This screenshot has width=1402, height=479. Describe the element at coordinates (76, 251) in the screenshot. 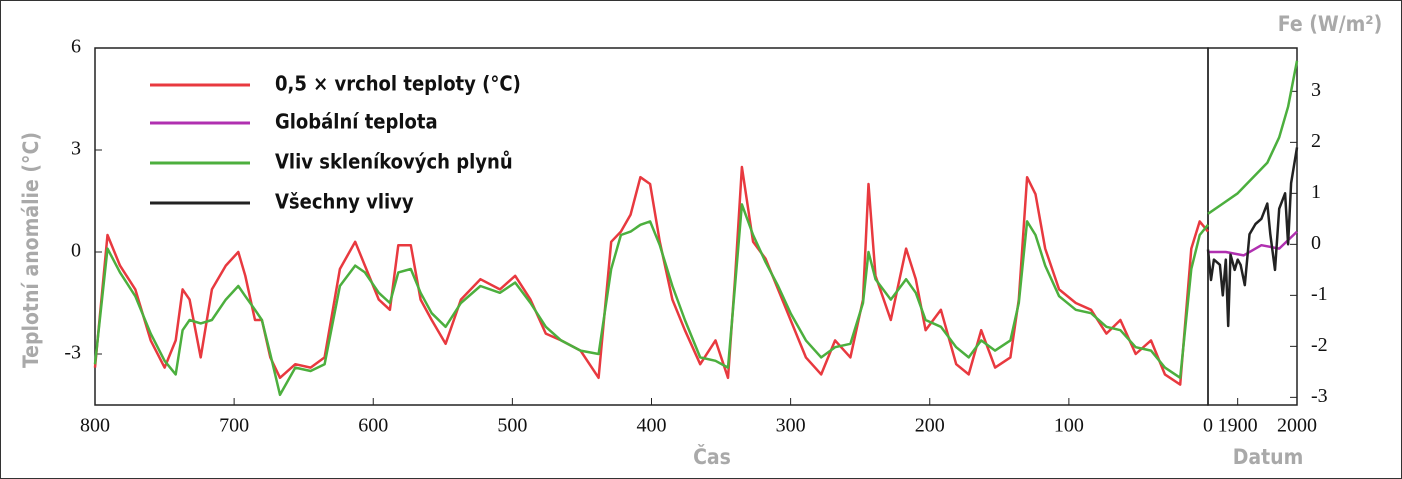

I see `y-tick-label: 0` at that location.